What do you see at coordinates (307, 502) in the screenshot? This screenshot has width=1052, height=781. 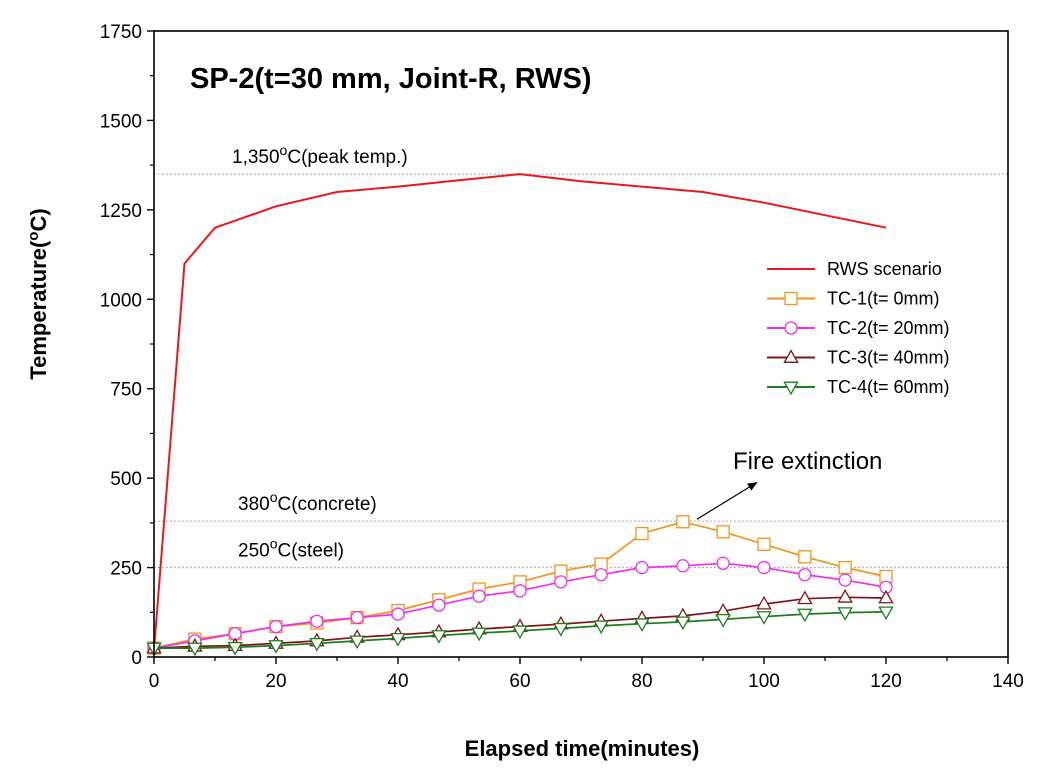 I see `reference-line-label: 380oC(concrete)` at bounding box center [307, 502].